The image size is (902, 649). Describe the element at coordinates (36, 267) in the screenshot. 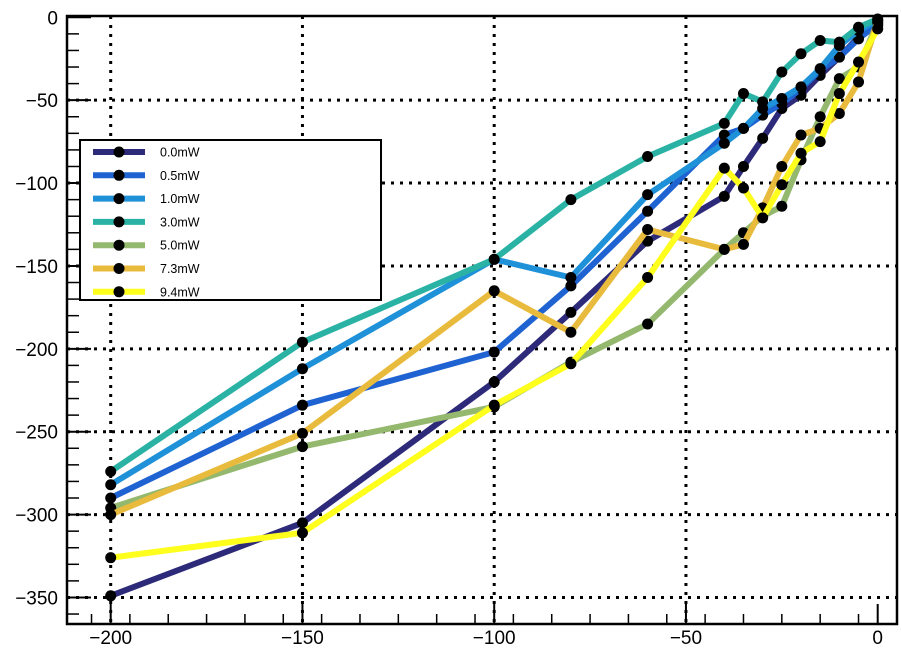

I see `y-tick-label: −150` at that location.